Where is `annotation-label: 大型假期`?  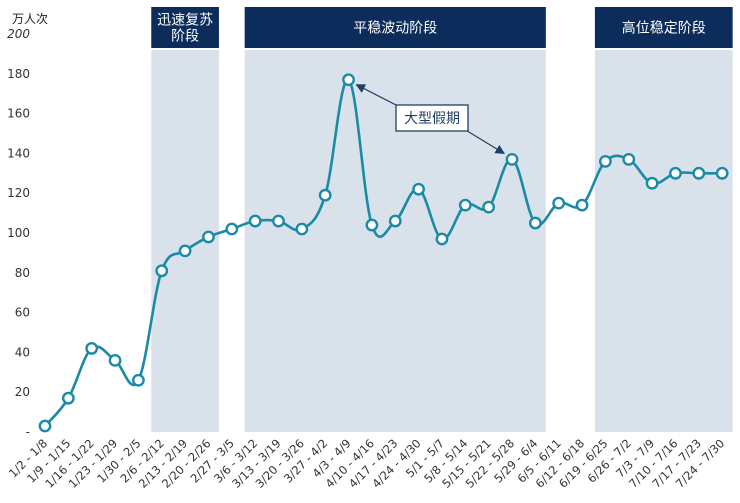
annotation-label: 大型假期 is located at coordinates (432, 119).